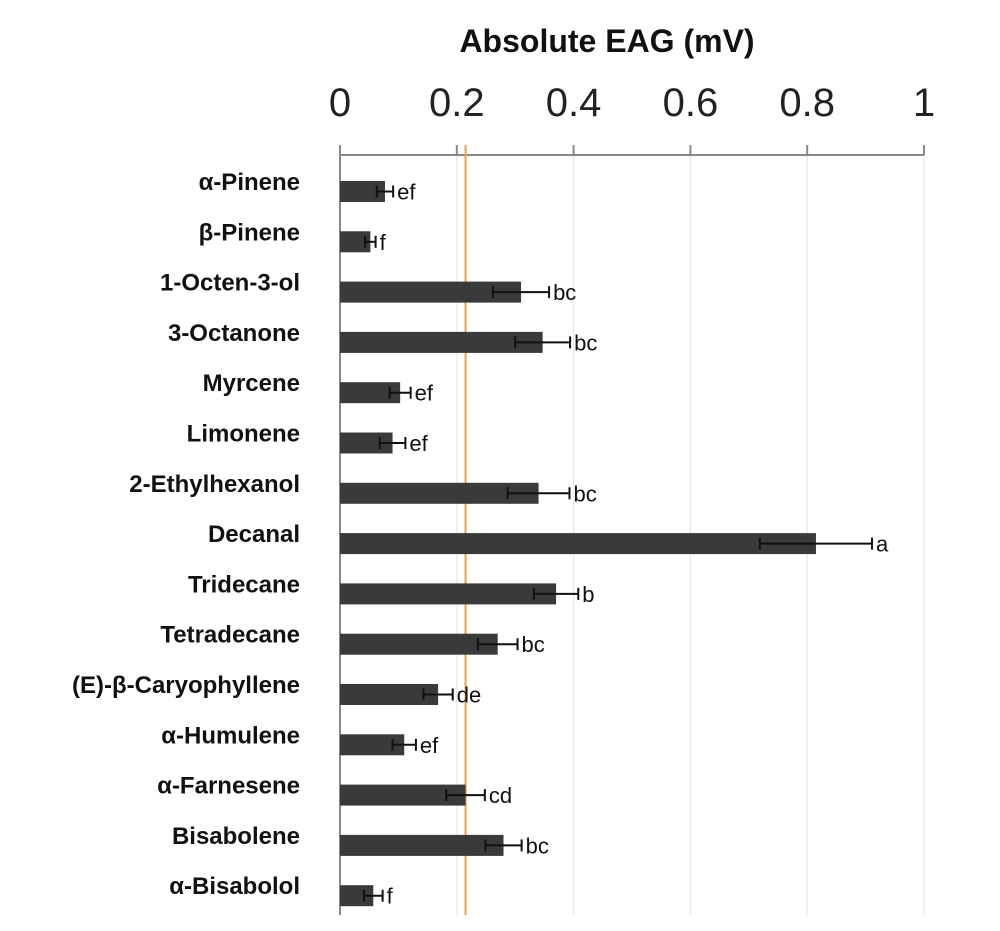 The height and width of the screenshot is (931, 1000). Describe the element at coordinates (457, 103) in the screenshot. I see `x-tick-label: 0.2` at that location.